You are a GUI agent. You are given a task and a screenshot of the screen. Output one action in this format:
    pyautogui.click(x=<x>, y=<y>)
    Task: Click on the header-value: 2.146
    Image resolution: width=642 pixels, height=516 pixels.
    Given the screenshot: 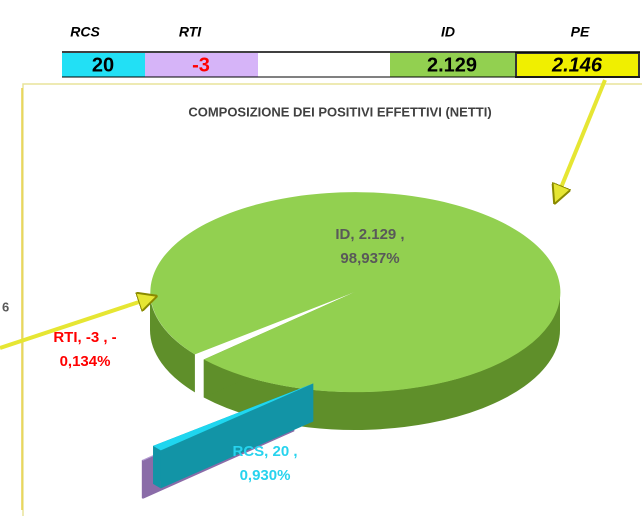 What is the action you would take?
    pyautogui.click(x=577, y=65)
    